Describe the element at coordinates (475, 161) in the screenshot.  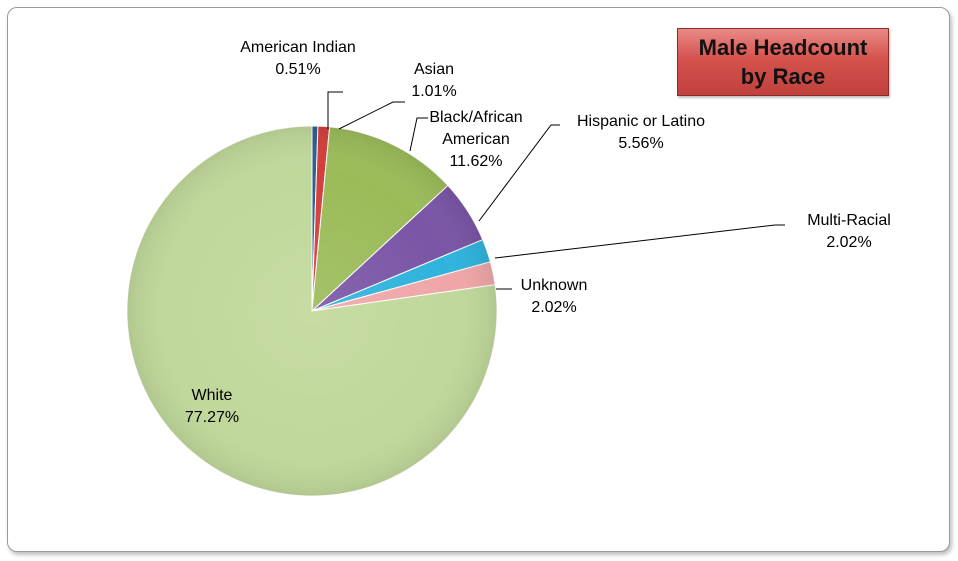
I see `data-label-value-black-african-american: 11.62%` at that location.